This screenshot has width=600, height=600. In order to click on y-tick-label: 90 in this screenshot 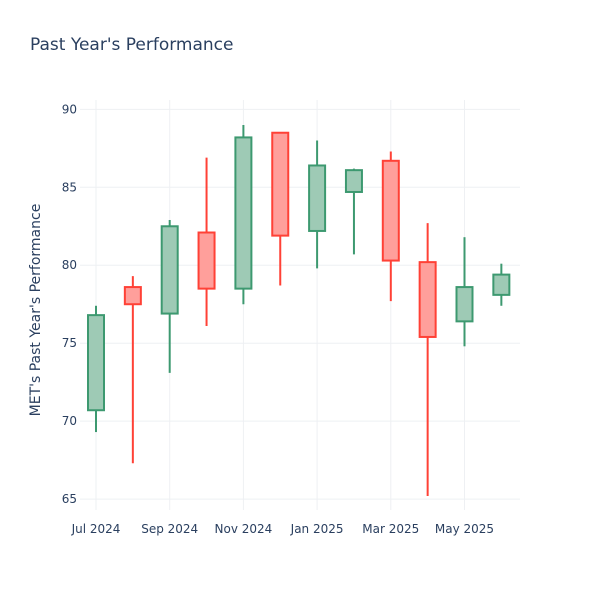, I will do `click(69, 109)`.